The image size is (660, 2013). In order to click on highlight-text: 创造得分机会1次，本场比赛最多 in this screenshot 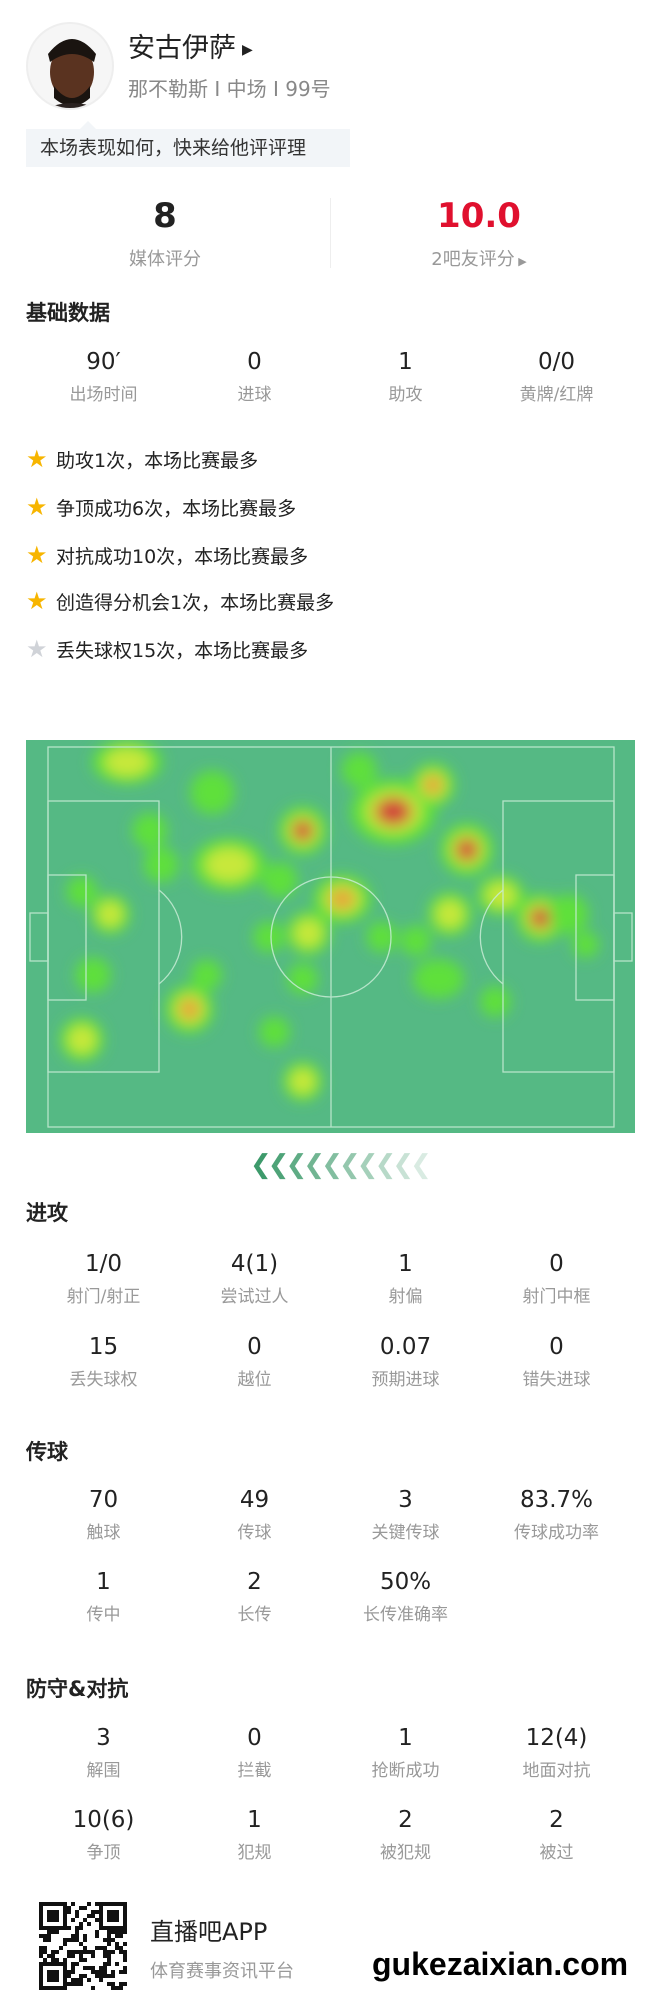, I will do `click(195, 602)`.